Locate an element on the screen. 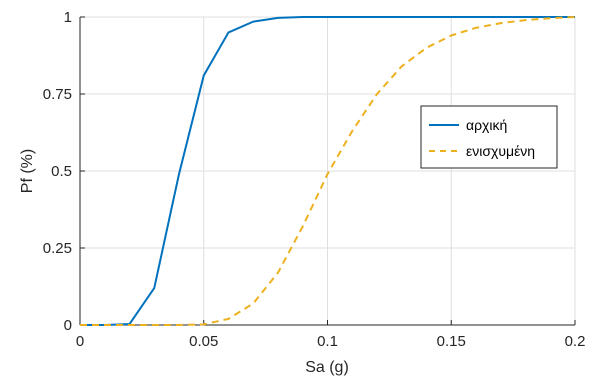 This screenshot has width=589, height=381. y-tick-label: 0.25 is located at coordinates (57, 248).